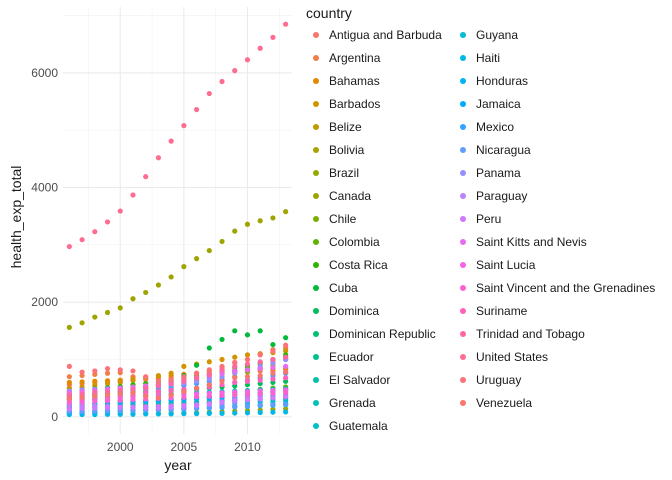 Image resolution: width=672 pixels, height=480 pixels. I want to click on legend-label: Saint Lucia, so click(506, 265).